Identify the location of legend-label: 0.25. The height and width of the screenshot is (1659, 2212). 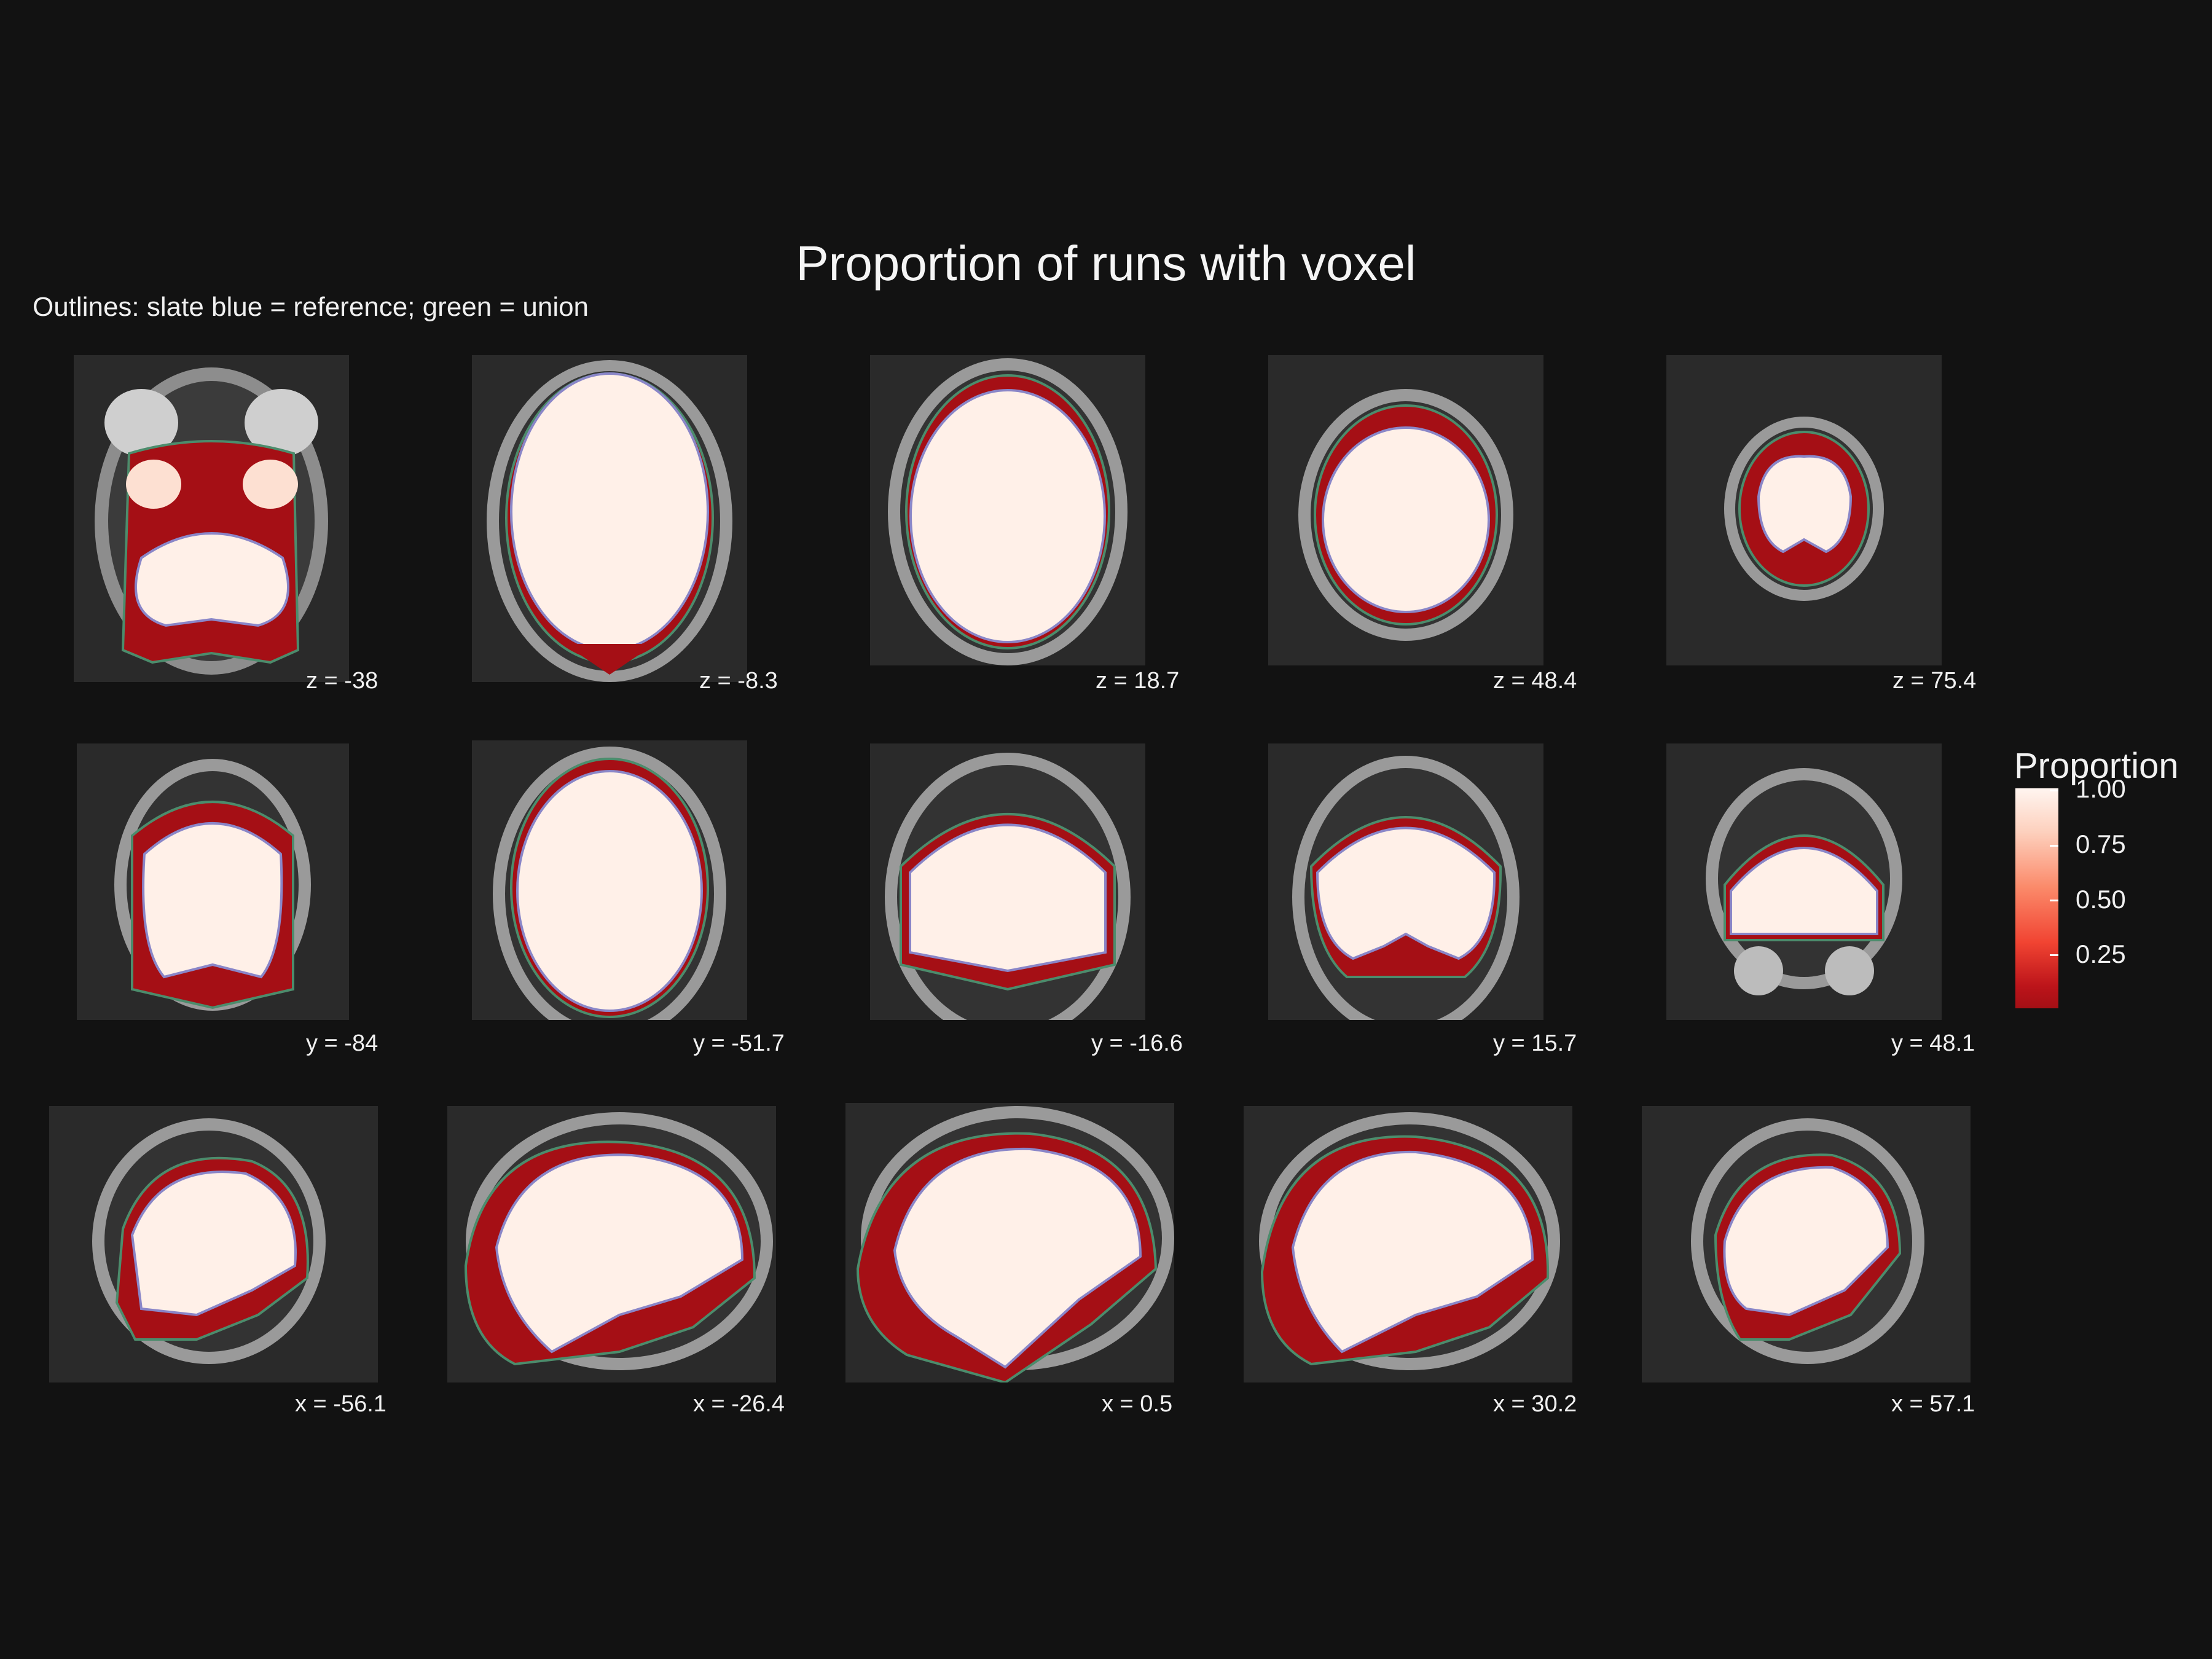
(2101, 953).